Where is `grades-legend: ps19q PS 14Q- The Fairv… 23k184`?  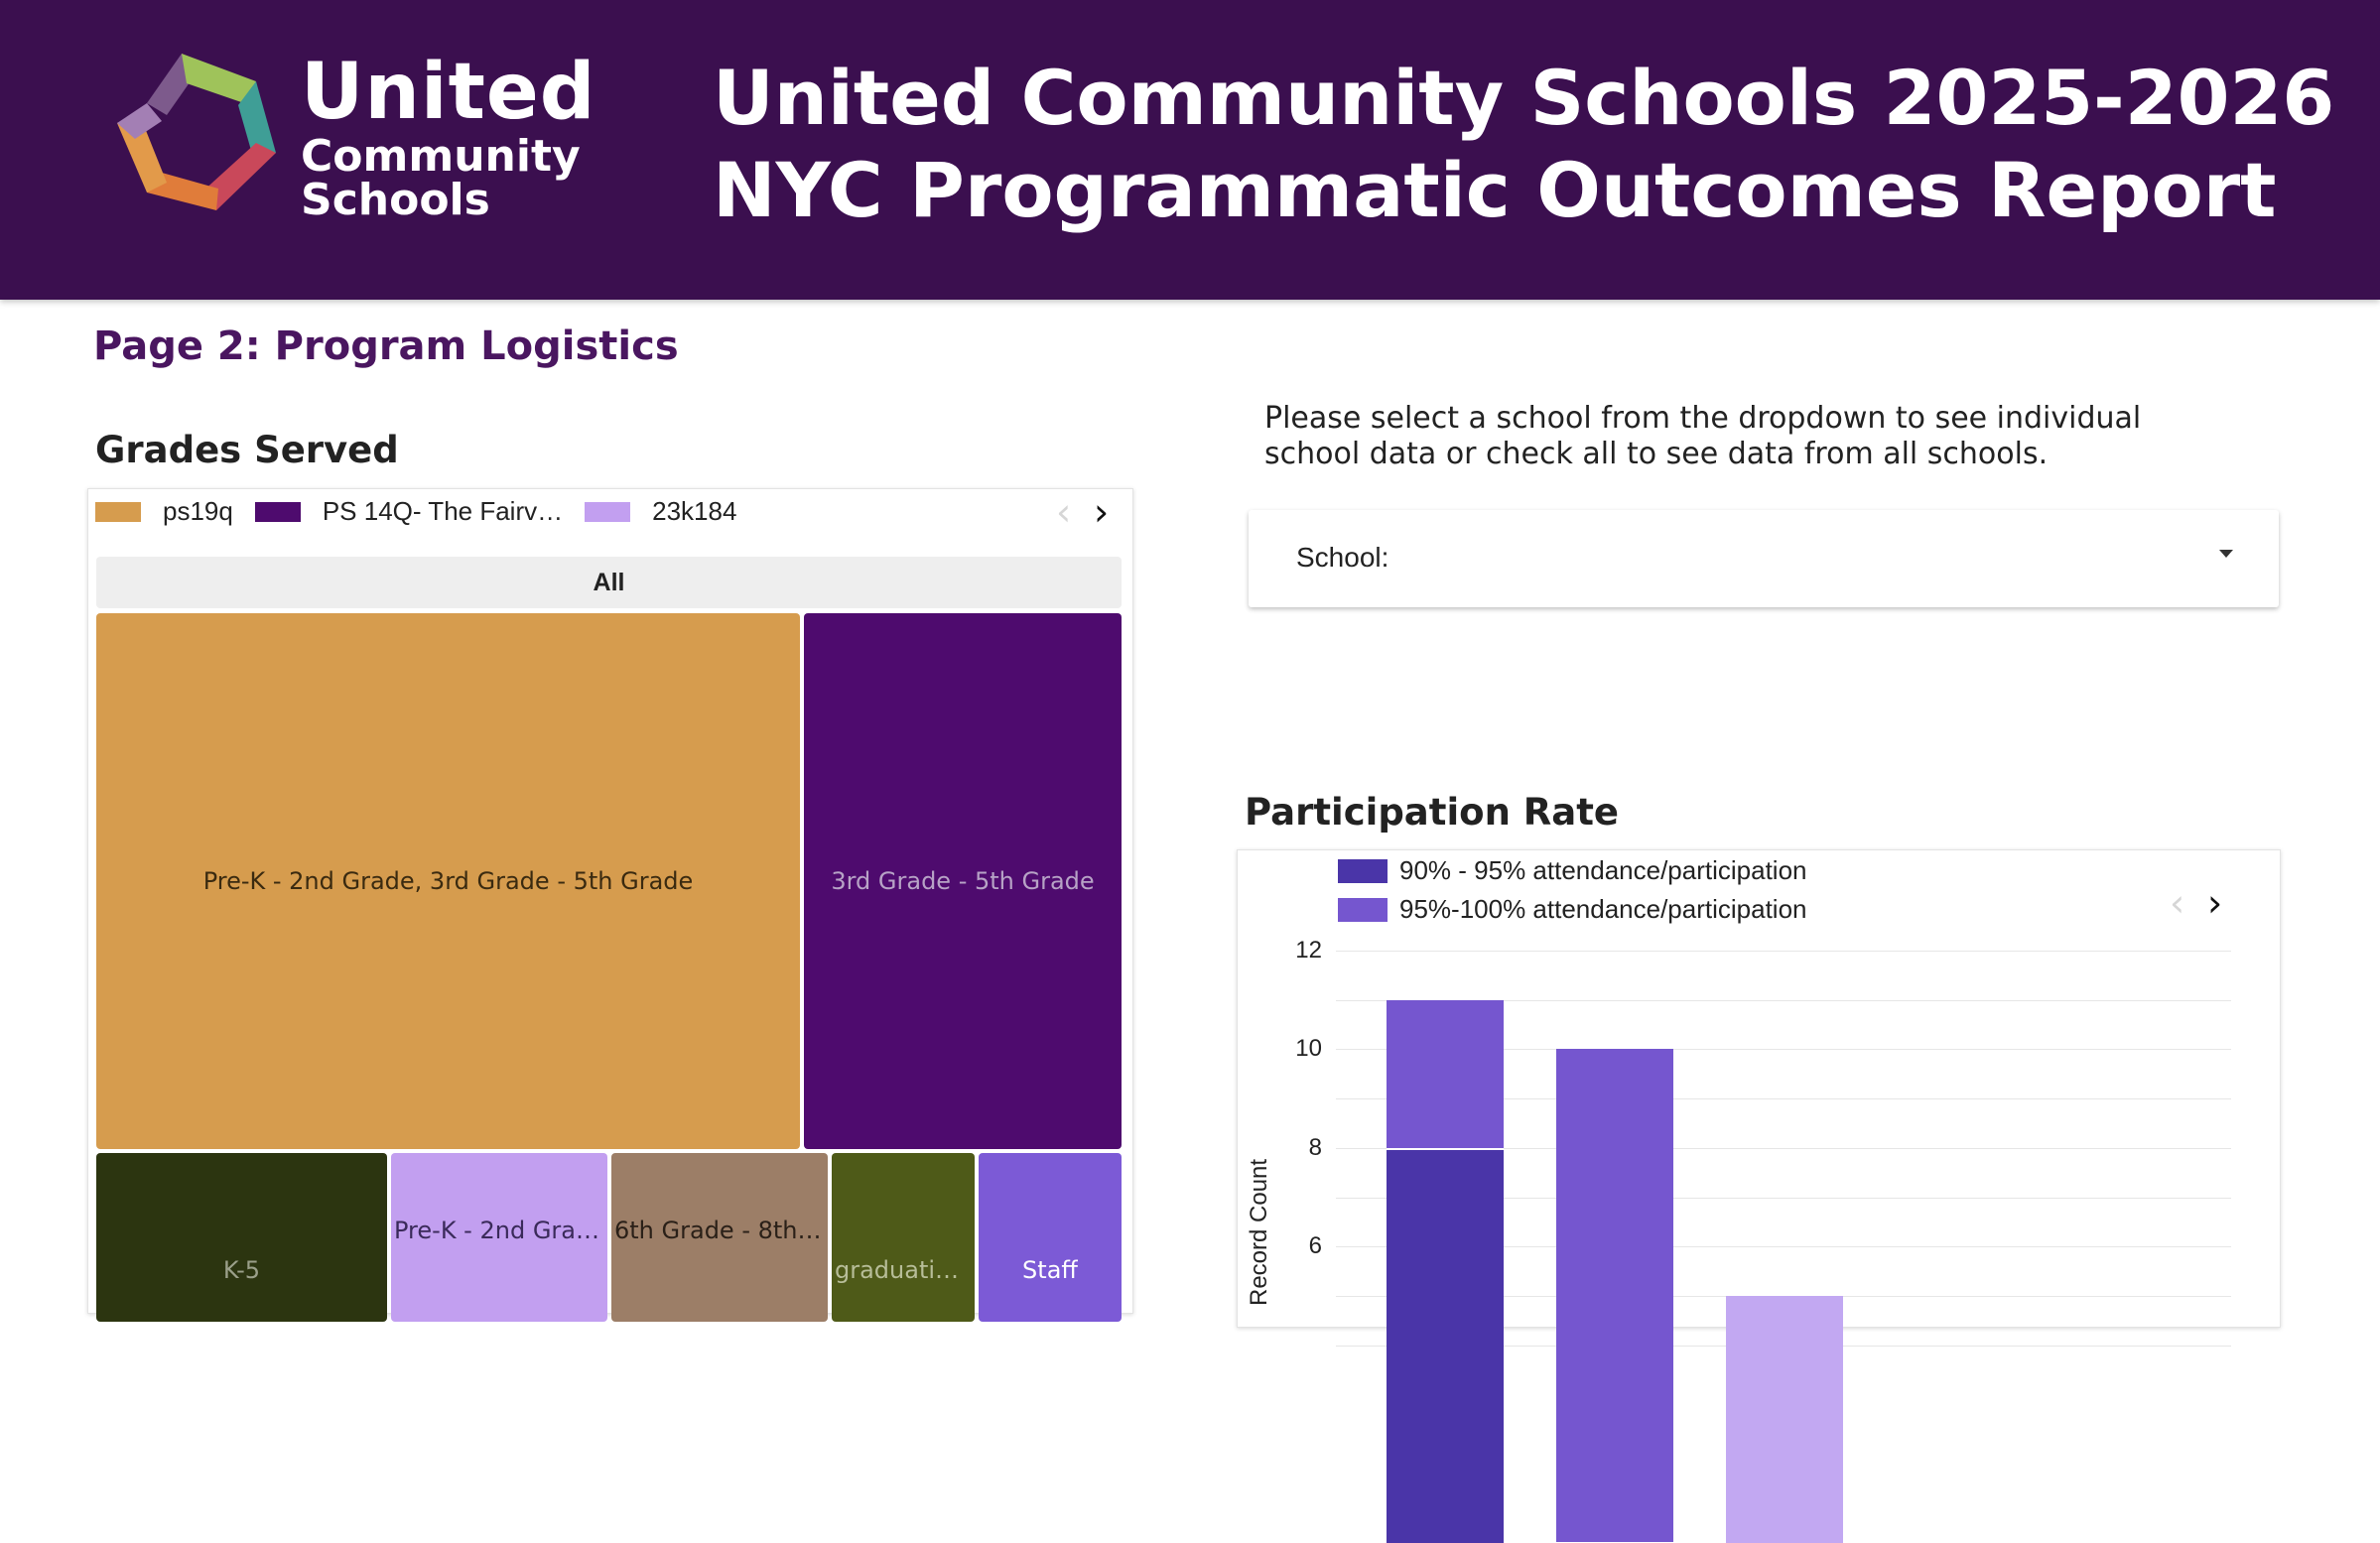
grades-legend: ps19q PS 14Q- The Fairv… 23k184 is located at coordinates (426, 512).